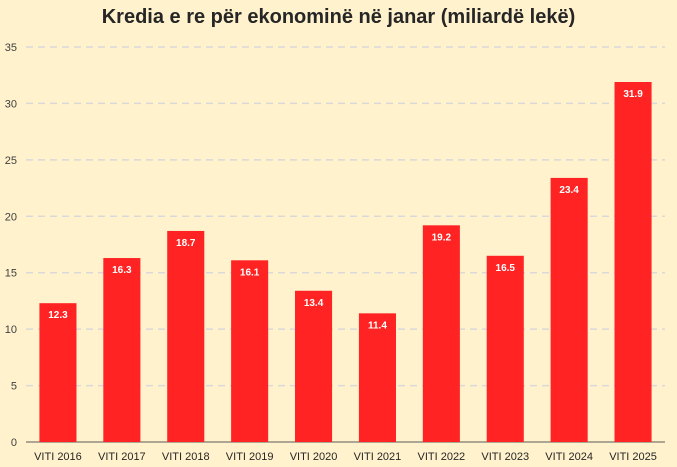  What do you see at coordinates (186, 457) in the screenshot?
I see `x-tick-label: VITI 2018` at bounding box center [186, 457].